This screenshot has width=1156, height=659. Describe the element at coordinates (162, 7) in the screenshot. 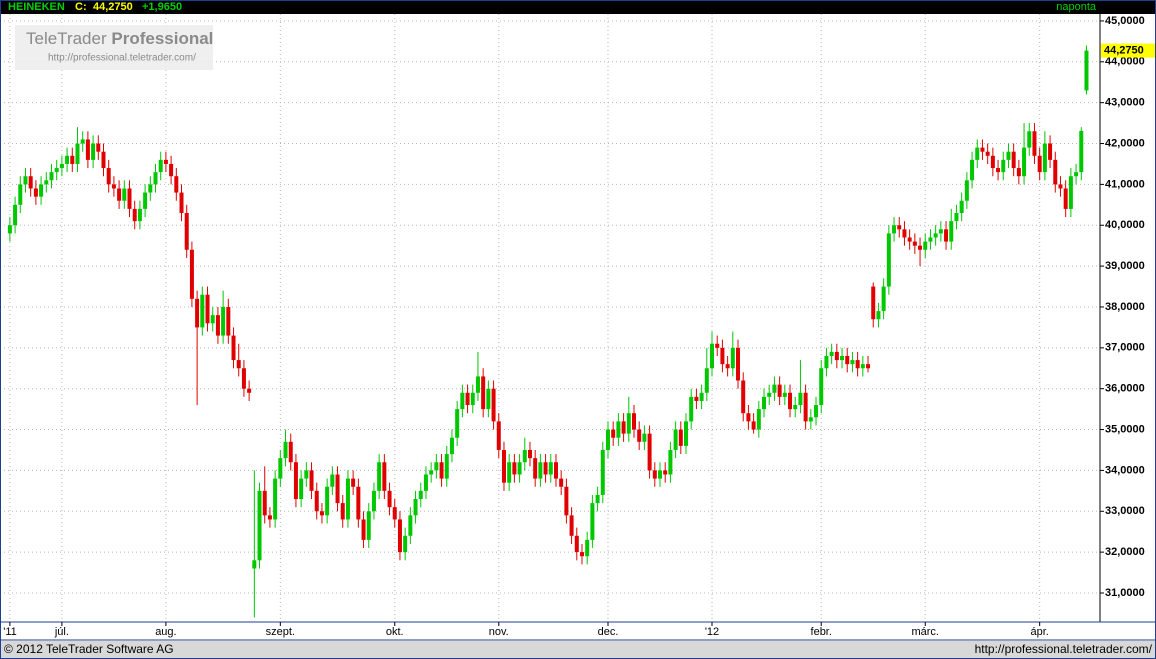

I see `change: +1,9650` at that location.